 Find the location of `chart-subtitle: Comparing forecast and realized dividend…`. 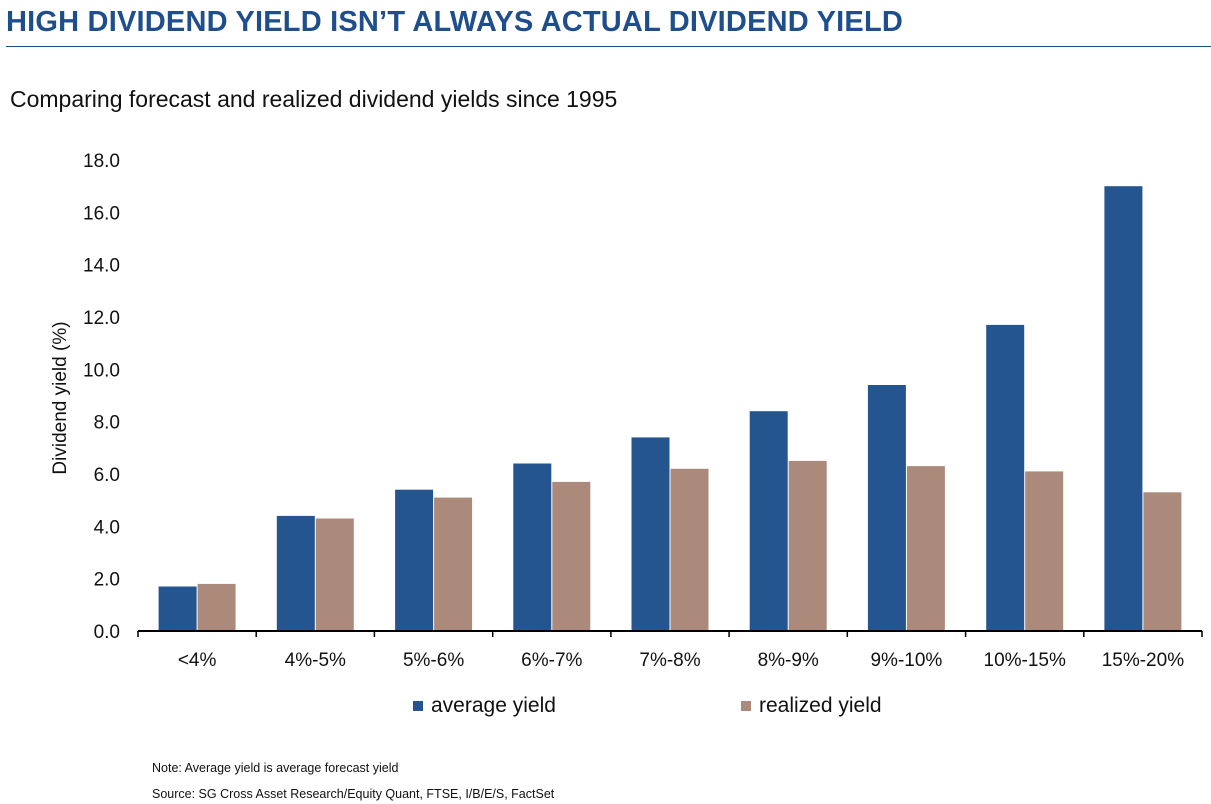

chart-subtitle: Comparing forecast and realized dividend… is located at coordinates (314, 99).